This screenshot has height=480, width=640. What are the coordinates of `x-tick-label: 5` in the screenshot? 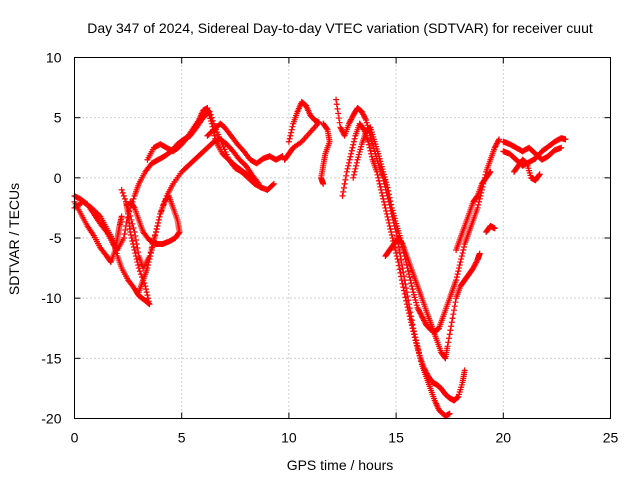 It's located at (182, 438).